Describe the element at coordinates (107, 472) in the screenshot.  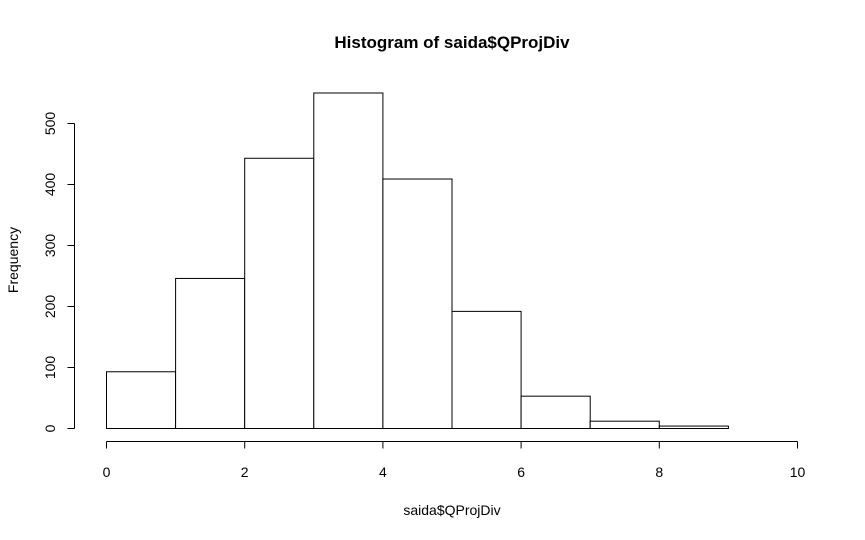
I see `x-tick-label: 0` at that location.